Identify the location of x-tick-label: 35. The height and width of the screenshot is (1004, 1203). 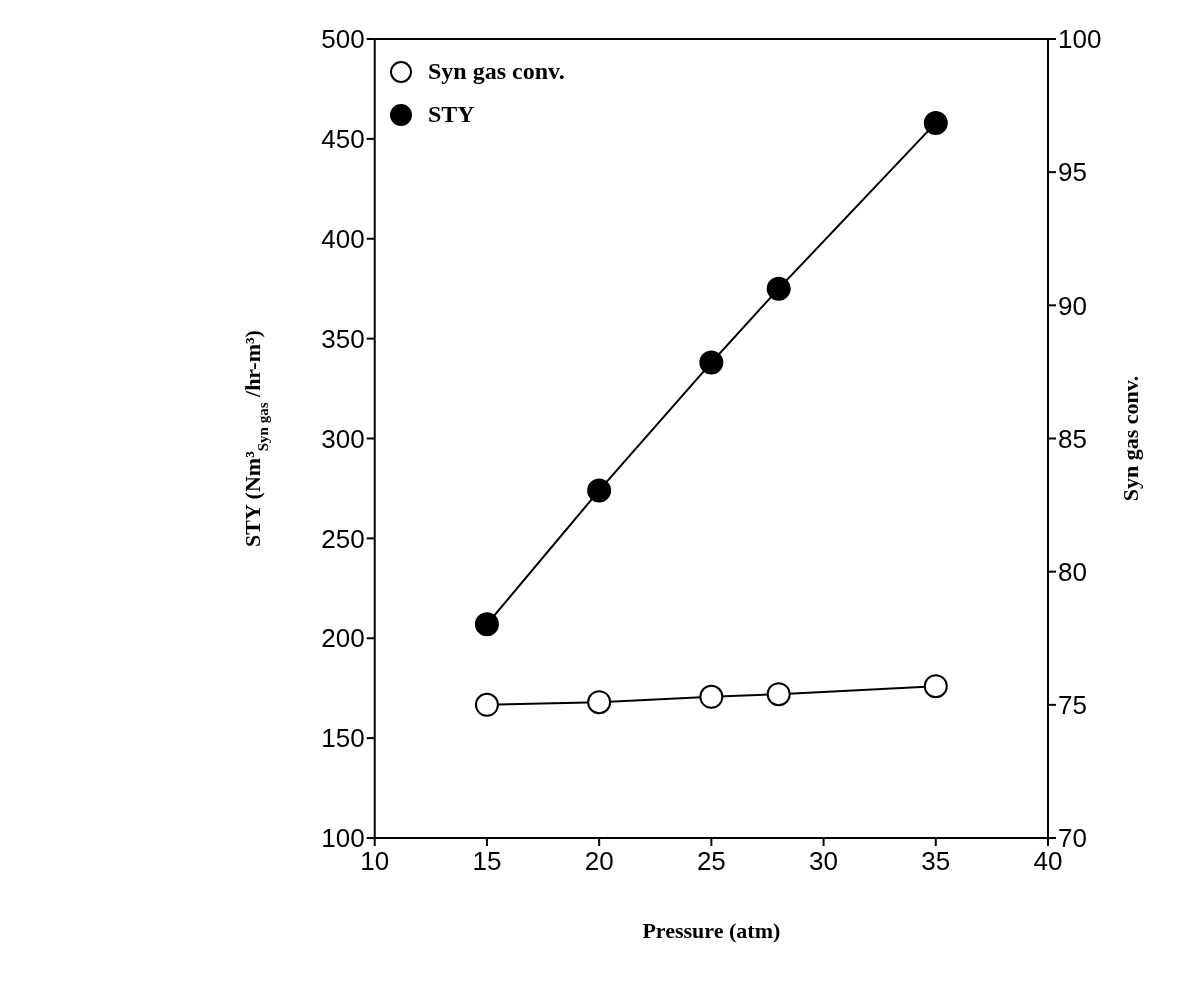
(936, 861).